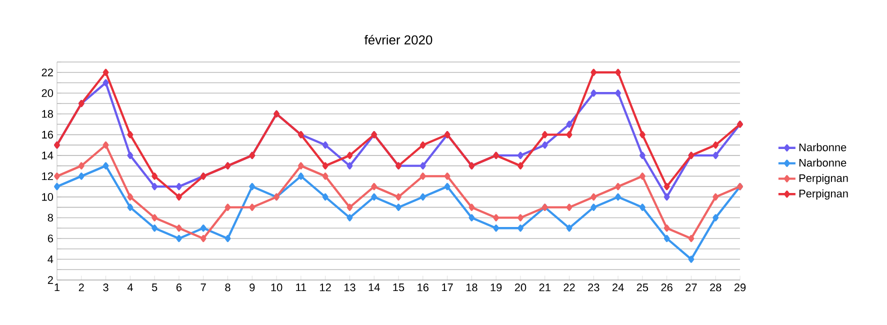 The image size is (887, 325). I want to click on x-tick-label: 12, so click(325, 288).